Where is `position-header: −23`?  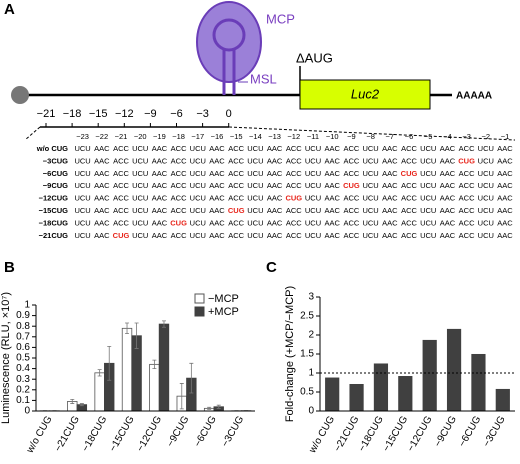
position-header: −23 is located at coordinates (82, 136).